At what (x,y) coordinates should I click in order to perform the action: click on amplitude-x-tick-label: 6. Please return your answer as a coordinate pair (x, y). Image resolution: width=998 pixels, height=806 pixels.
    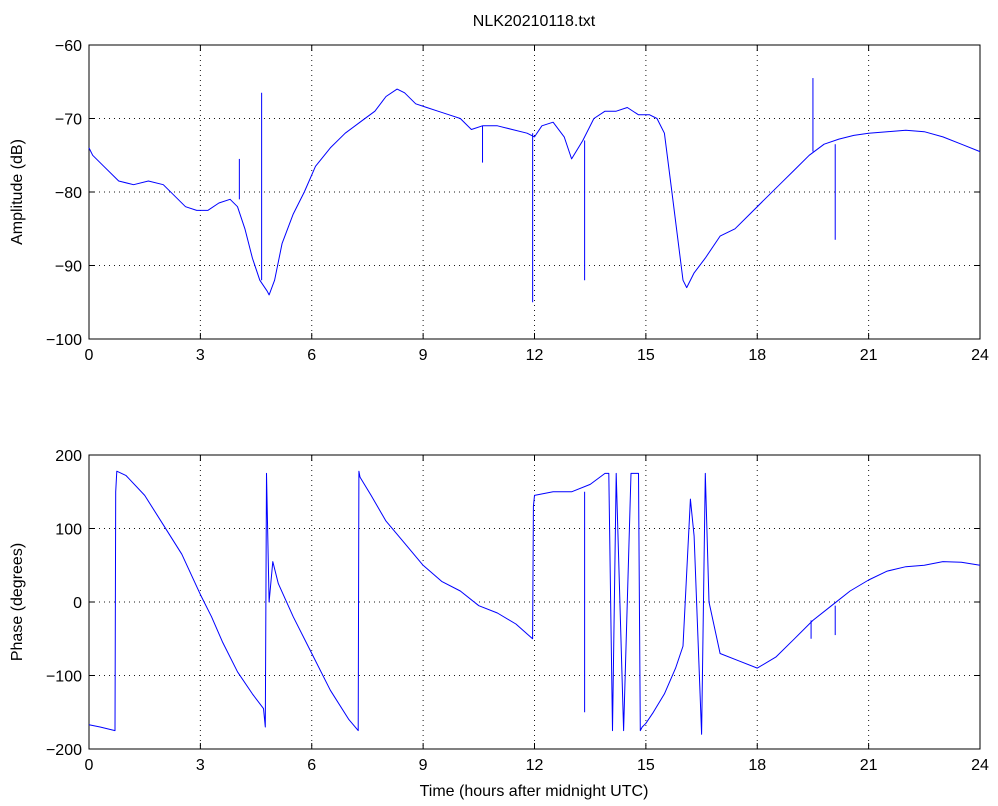
    Looking at the image, I should click on (311, 355).